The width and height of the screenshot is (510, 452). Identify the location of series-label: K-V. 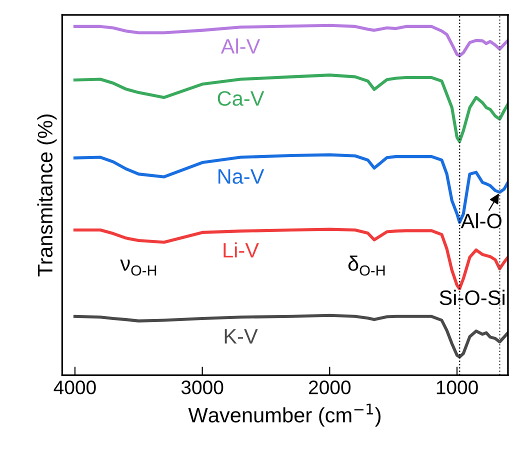
(241, 336).